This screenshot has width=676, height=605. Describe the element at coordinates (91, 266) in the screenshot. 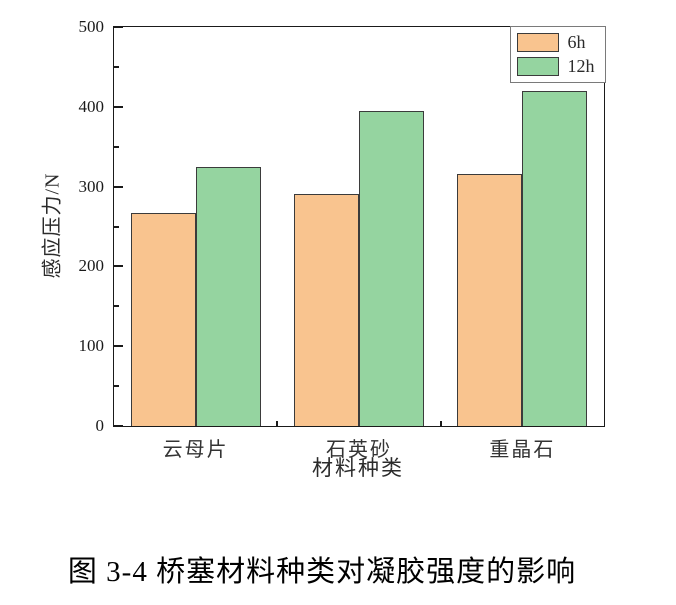

I see `y-tick-label-200: 200` at that location.